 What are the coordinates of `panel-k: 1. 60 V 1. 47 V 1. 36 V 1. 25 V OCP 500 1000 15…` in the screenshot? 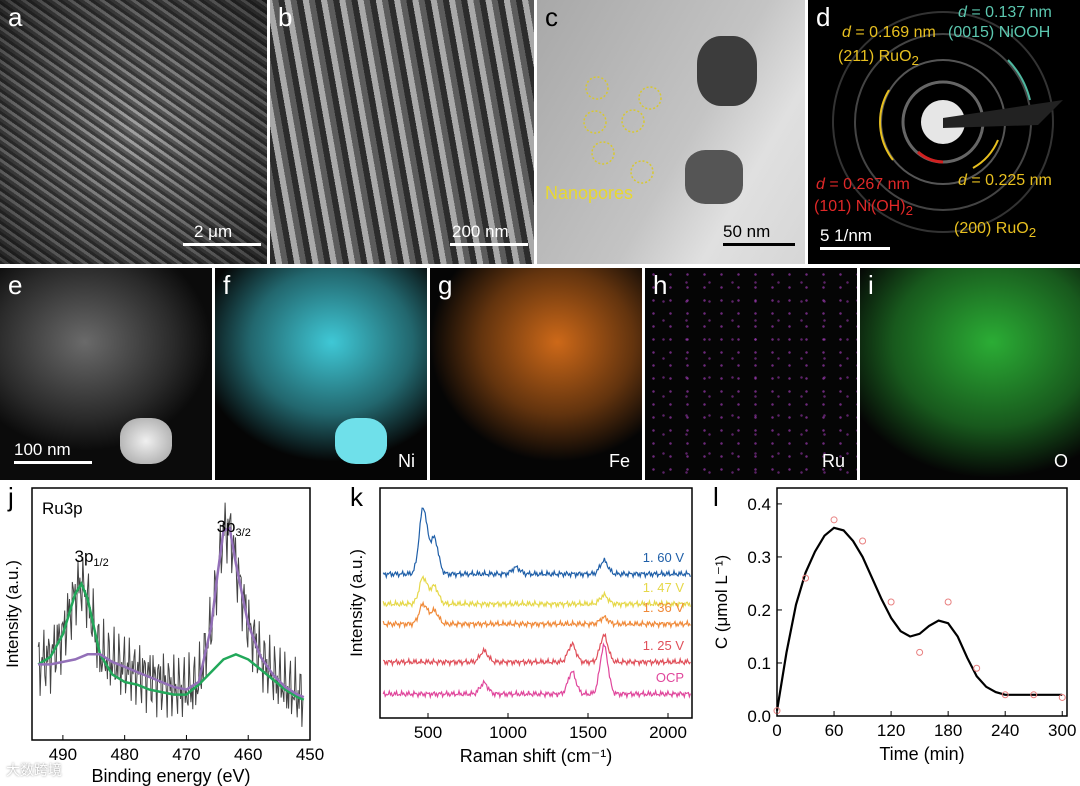 It's located at (522, 634).